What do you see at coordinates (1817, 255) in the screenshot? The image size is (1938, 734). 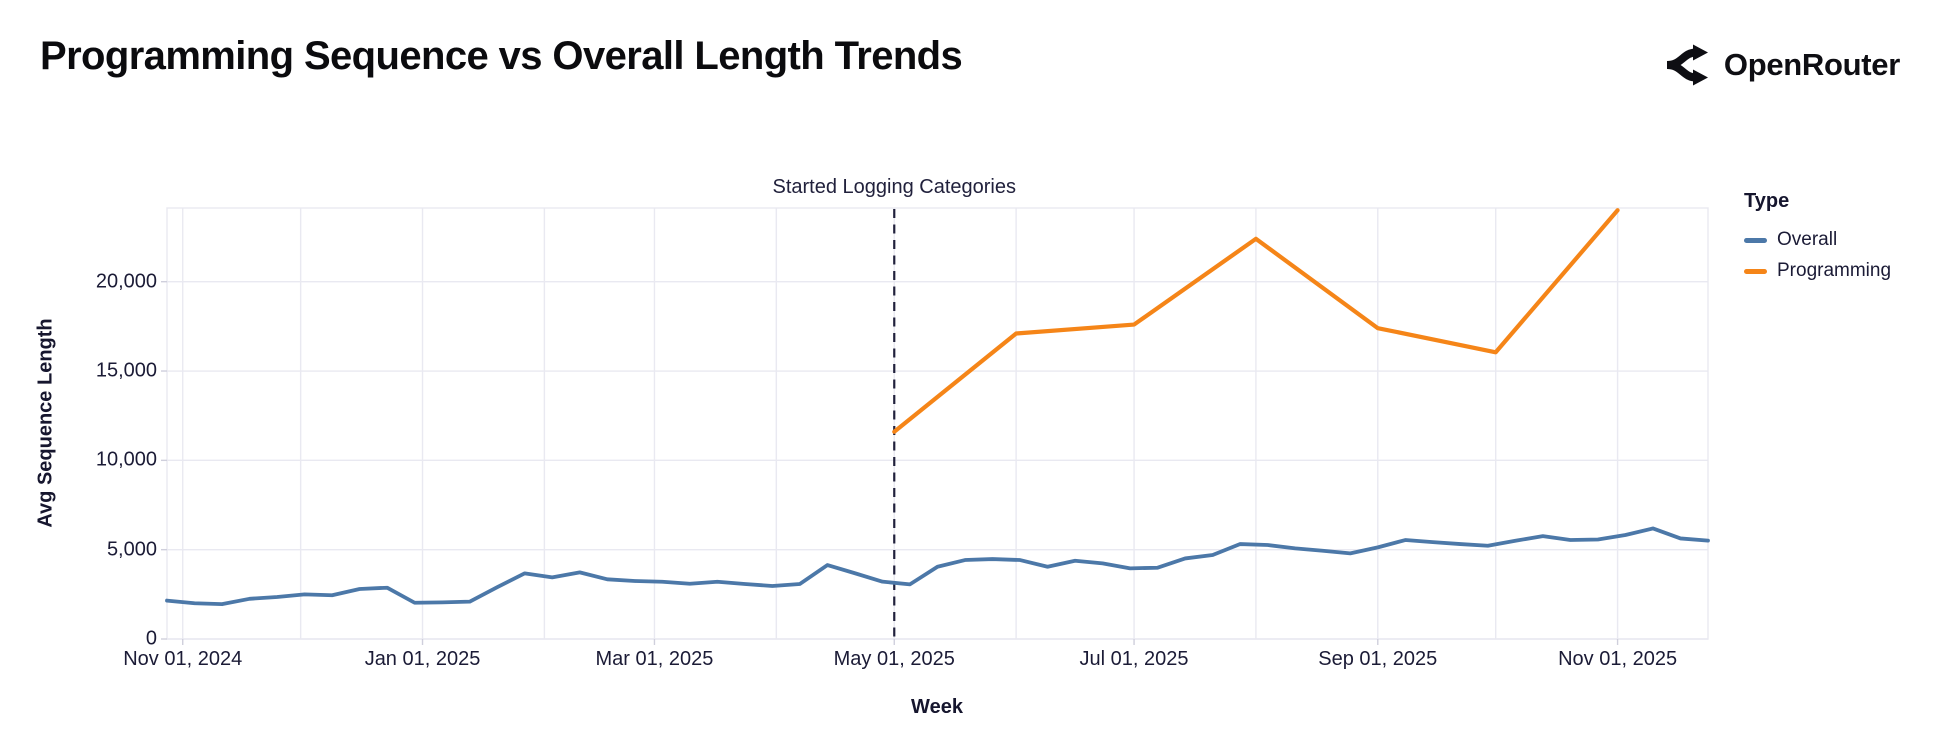 I see `legend-items: Overall Programming` at bounding box center [1817, 255].